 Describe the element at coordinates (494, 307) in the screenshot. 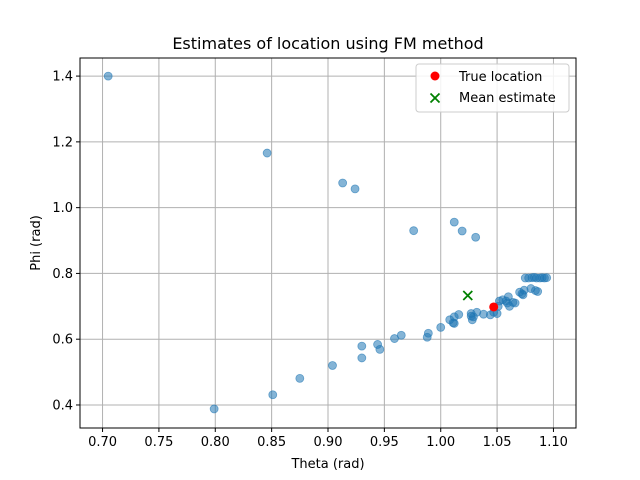

I see `true-location-point` at that location.